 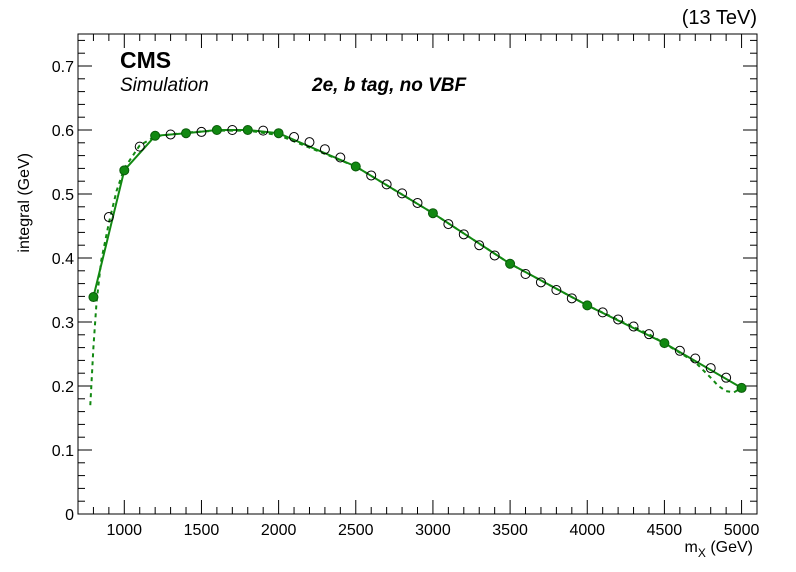 What do you see at coordinates (691, 547) in the screenshot?
I see `x-axis-title-main: m` at bounding box center [691, 547].